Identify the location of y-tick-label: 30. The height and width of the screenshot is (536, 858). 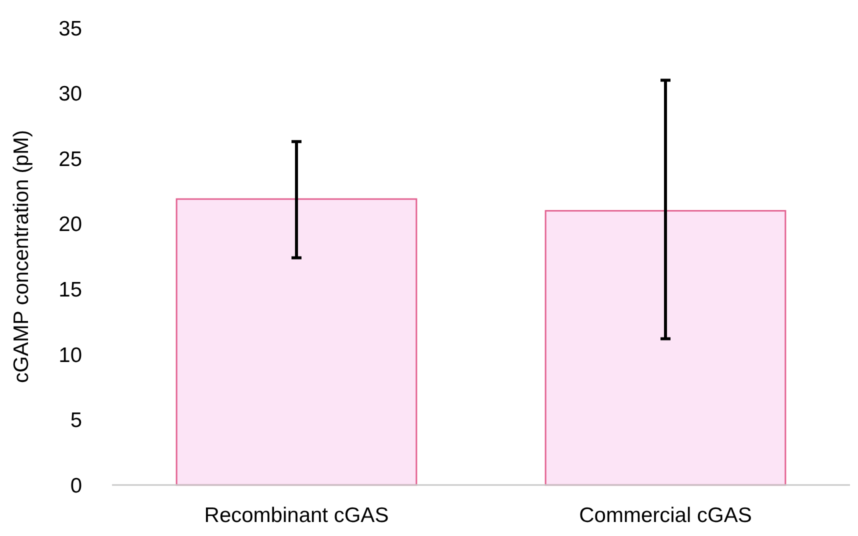
(70, 94).